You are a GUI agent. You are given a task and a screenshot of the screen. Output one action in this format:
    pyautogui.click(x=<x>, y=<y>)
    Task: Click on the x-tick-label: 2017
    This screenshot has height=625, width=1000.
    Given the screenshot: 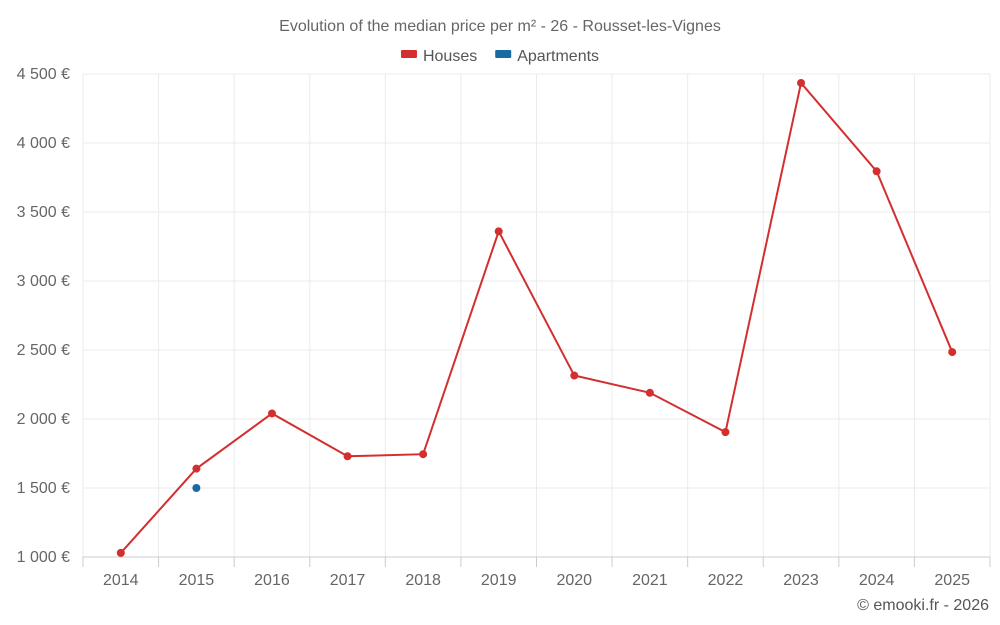 What is the action you would take?
    pyautogui.click(x=348, y=580)
    